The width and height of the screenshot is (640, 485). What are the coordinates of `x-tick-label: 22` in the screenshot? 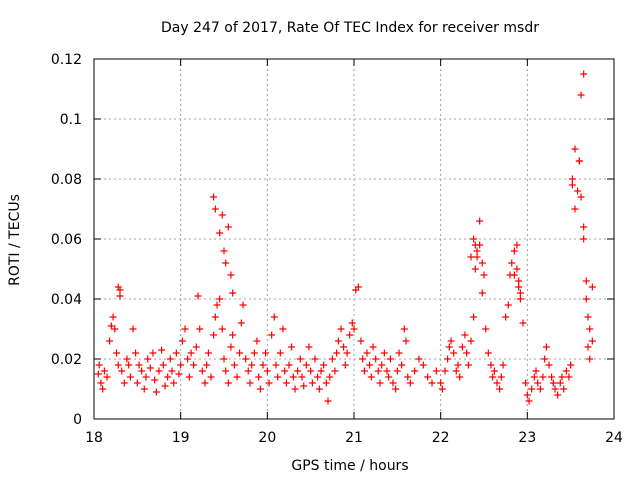 It's located at (441, 438).